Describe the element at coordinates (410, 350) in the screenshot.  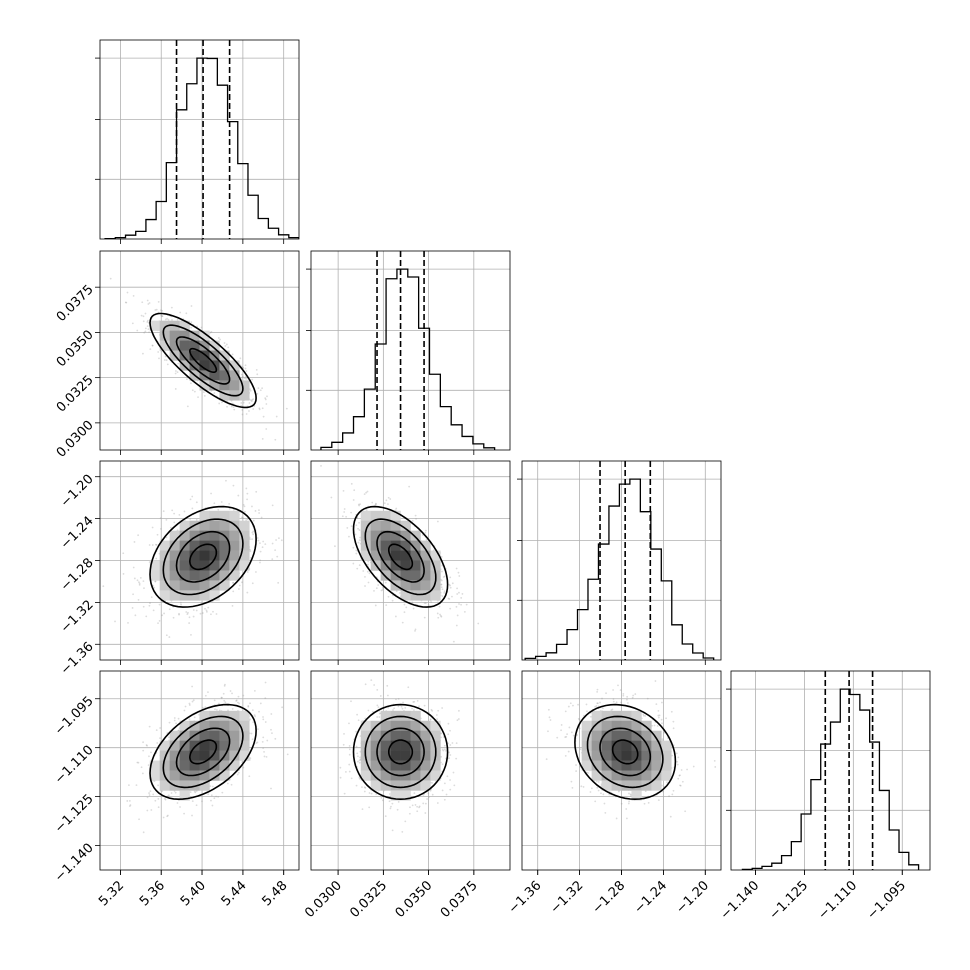
I see `histogram-frame` at that location.